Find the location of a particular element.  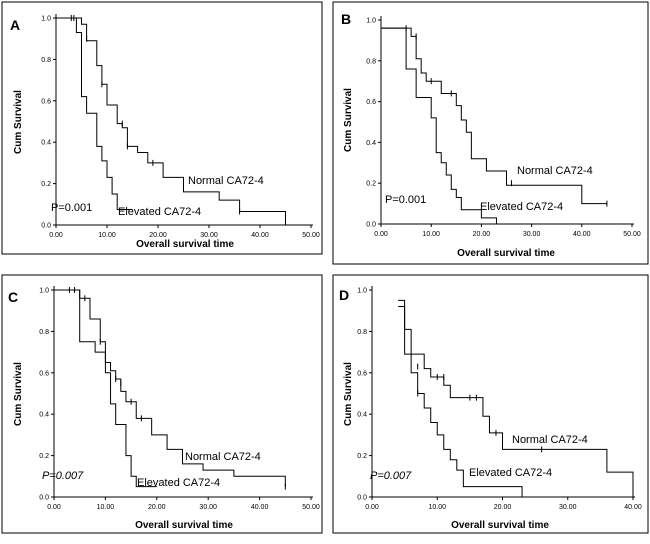

x-axis-label-c: Overall survival time is located at coordinates (184, 525).